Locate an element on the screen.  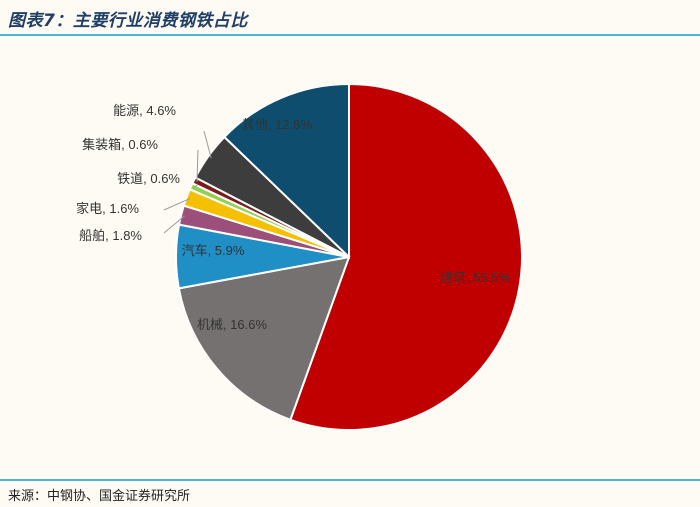
slice-label-0: 建筑, 55.5% is located at coordinates (475, 277).